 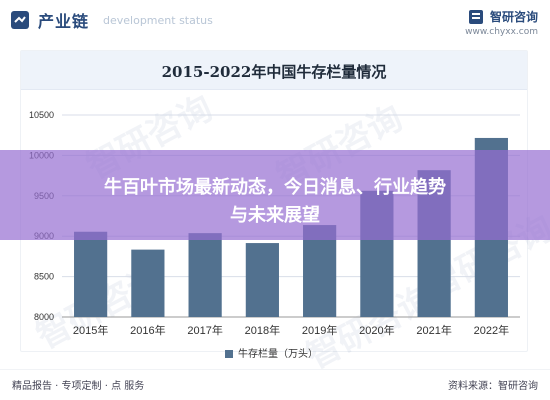 I want to click on bar-2018年, so click(x=262, y=280).